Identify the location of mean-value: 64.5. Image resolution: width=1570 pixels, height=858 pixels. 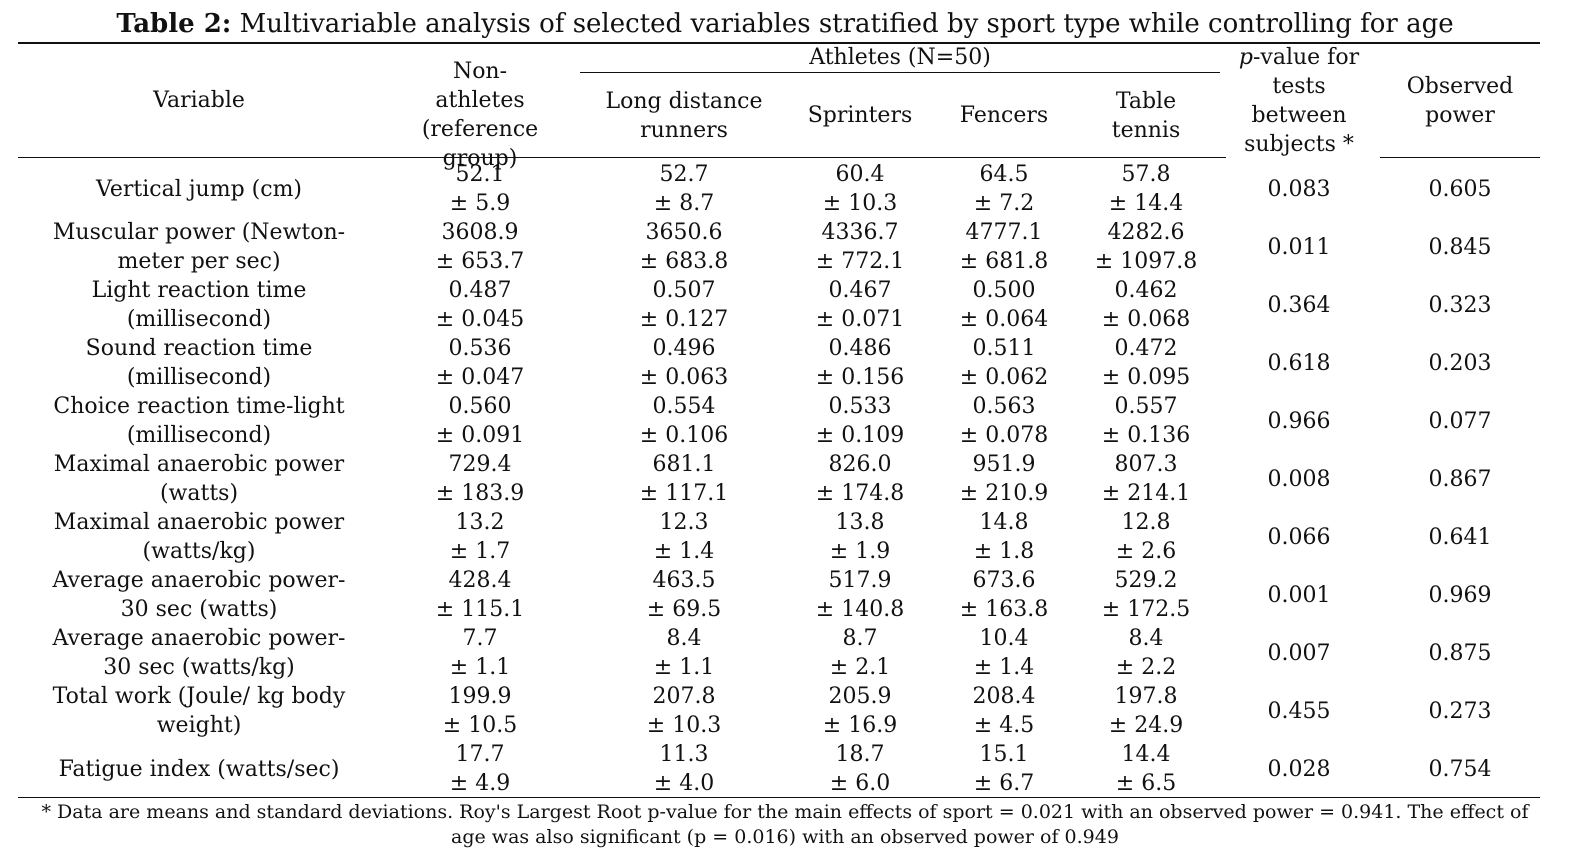
(1004, 174).